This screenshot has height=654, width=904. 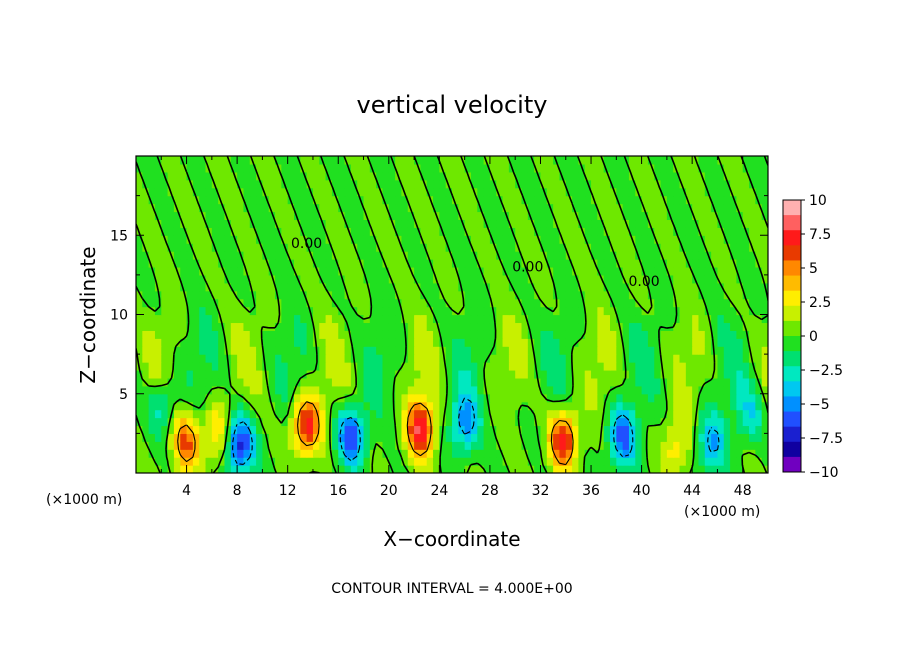 What do you see at coordinates (792, 253) in the screenshot?
I see `colorbar-segment` at bounding box center [792, 253].